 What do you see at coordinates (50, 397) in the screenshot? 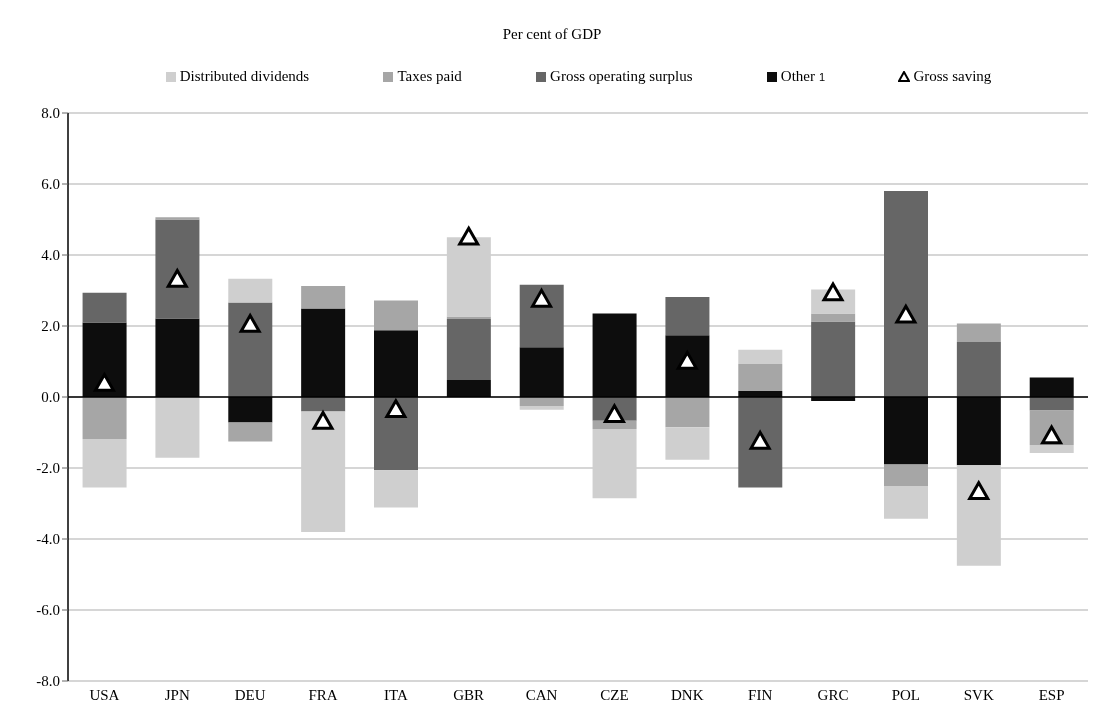
I see `y-tick-label: 0.0` at bounding box center [50, 397].